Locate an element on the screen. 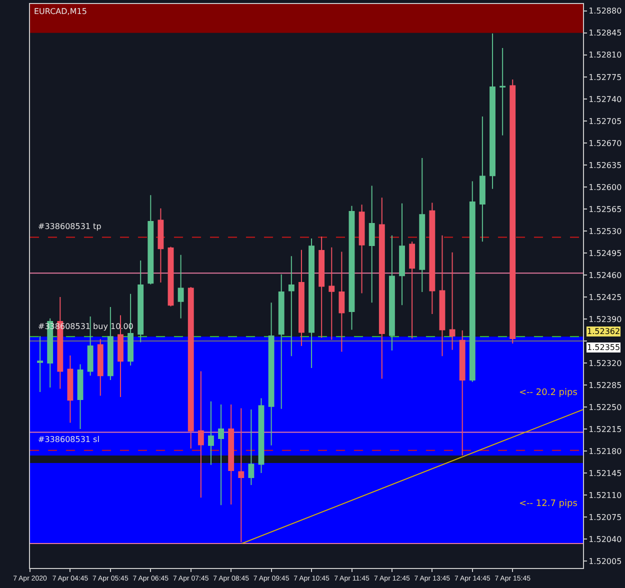  y-tick-label: 1.52635 is located at coordinates (605, 165).